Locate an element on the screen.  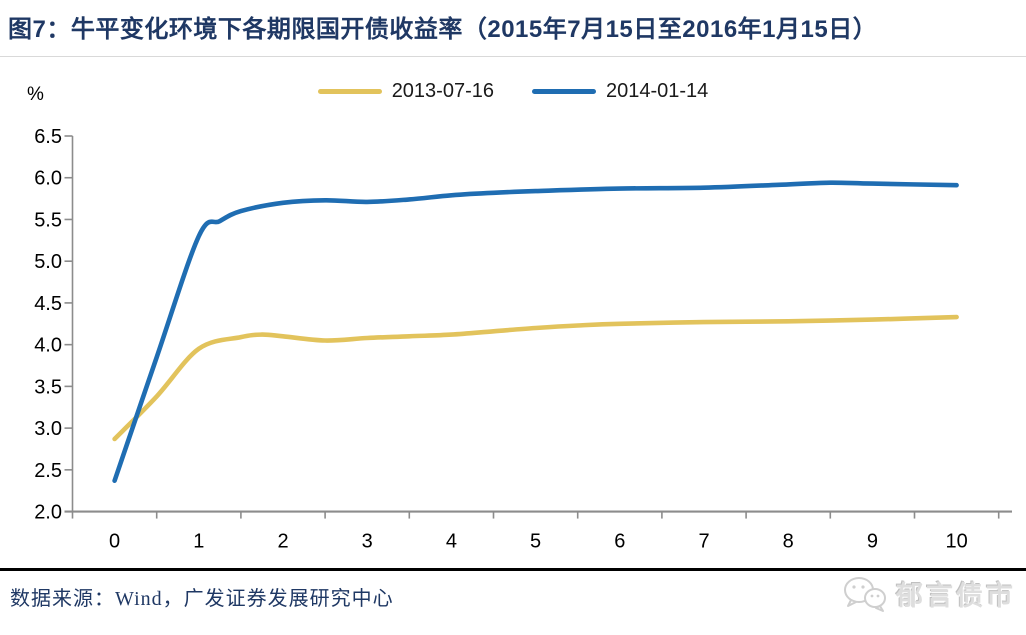
y-tick-label: 6.0 is located at coordinates (48, 179).